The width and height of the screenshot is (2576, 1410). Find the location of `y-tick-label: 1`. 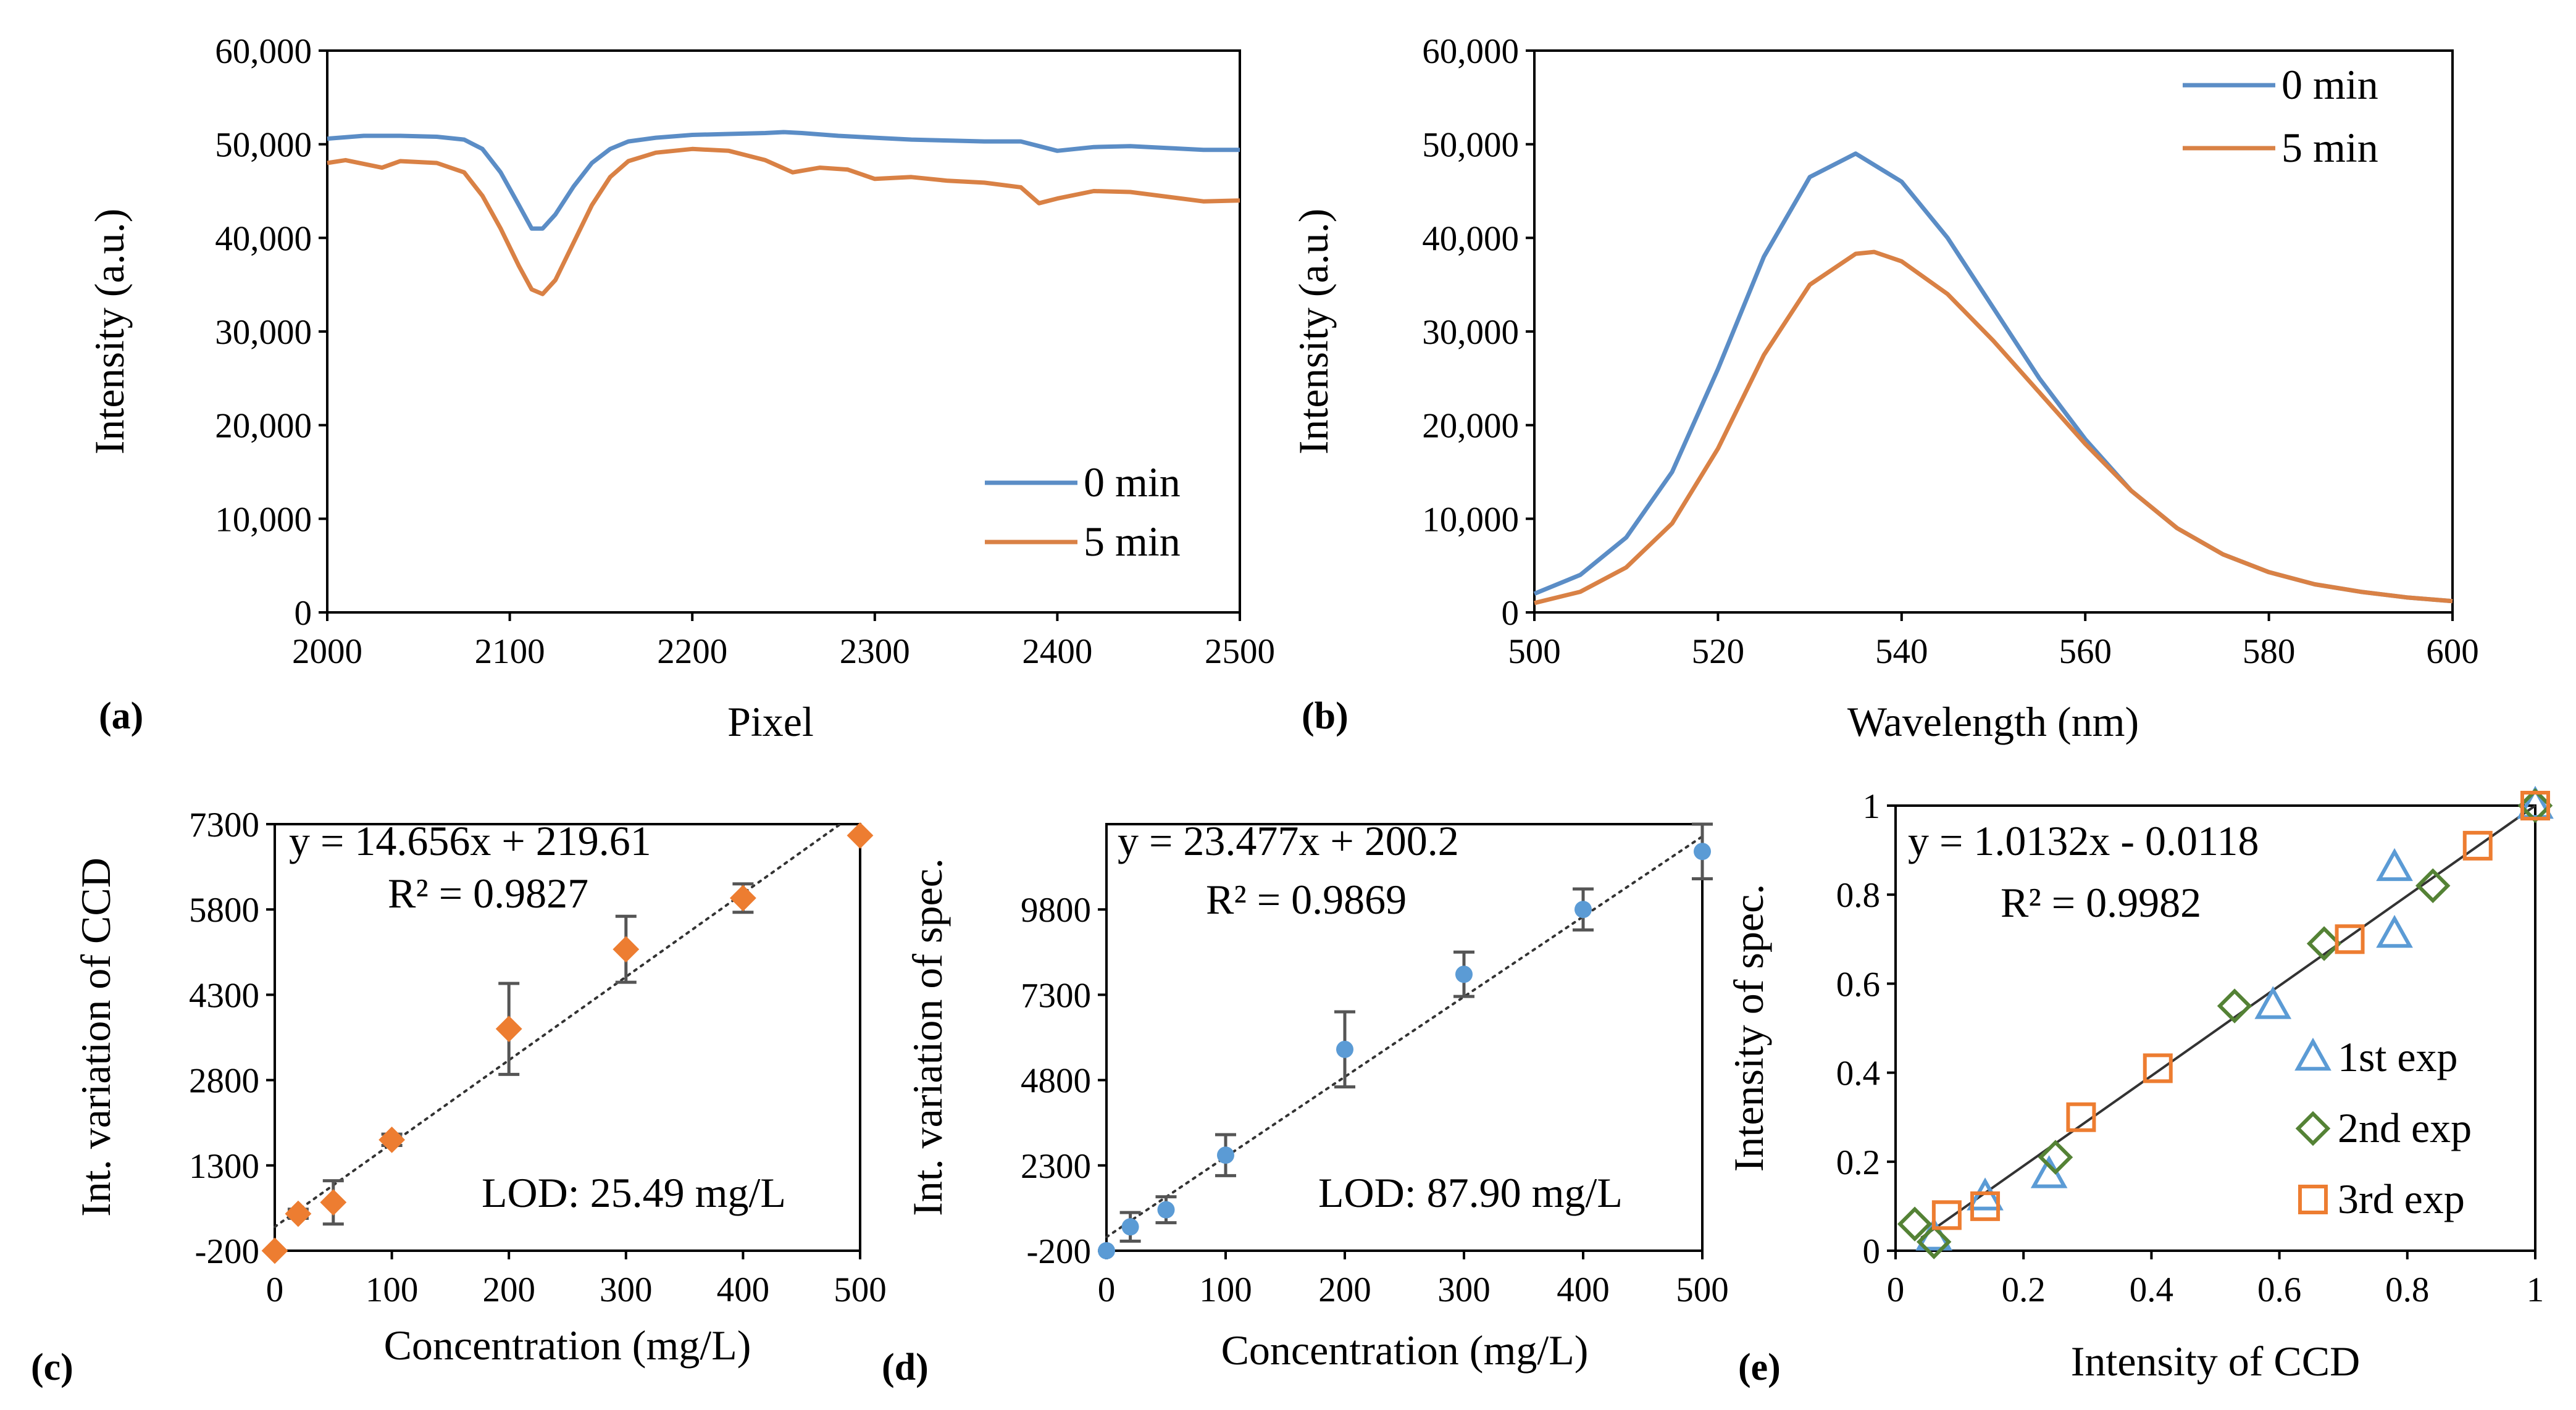

y-tick-label: 1 is located at coordinates (1872, 806).